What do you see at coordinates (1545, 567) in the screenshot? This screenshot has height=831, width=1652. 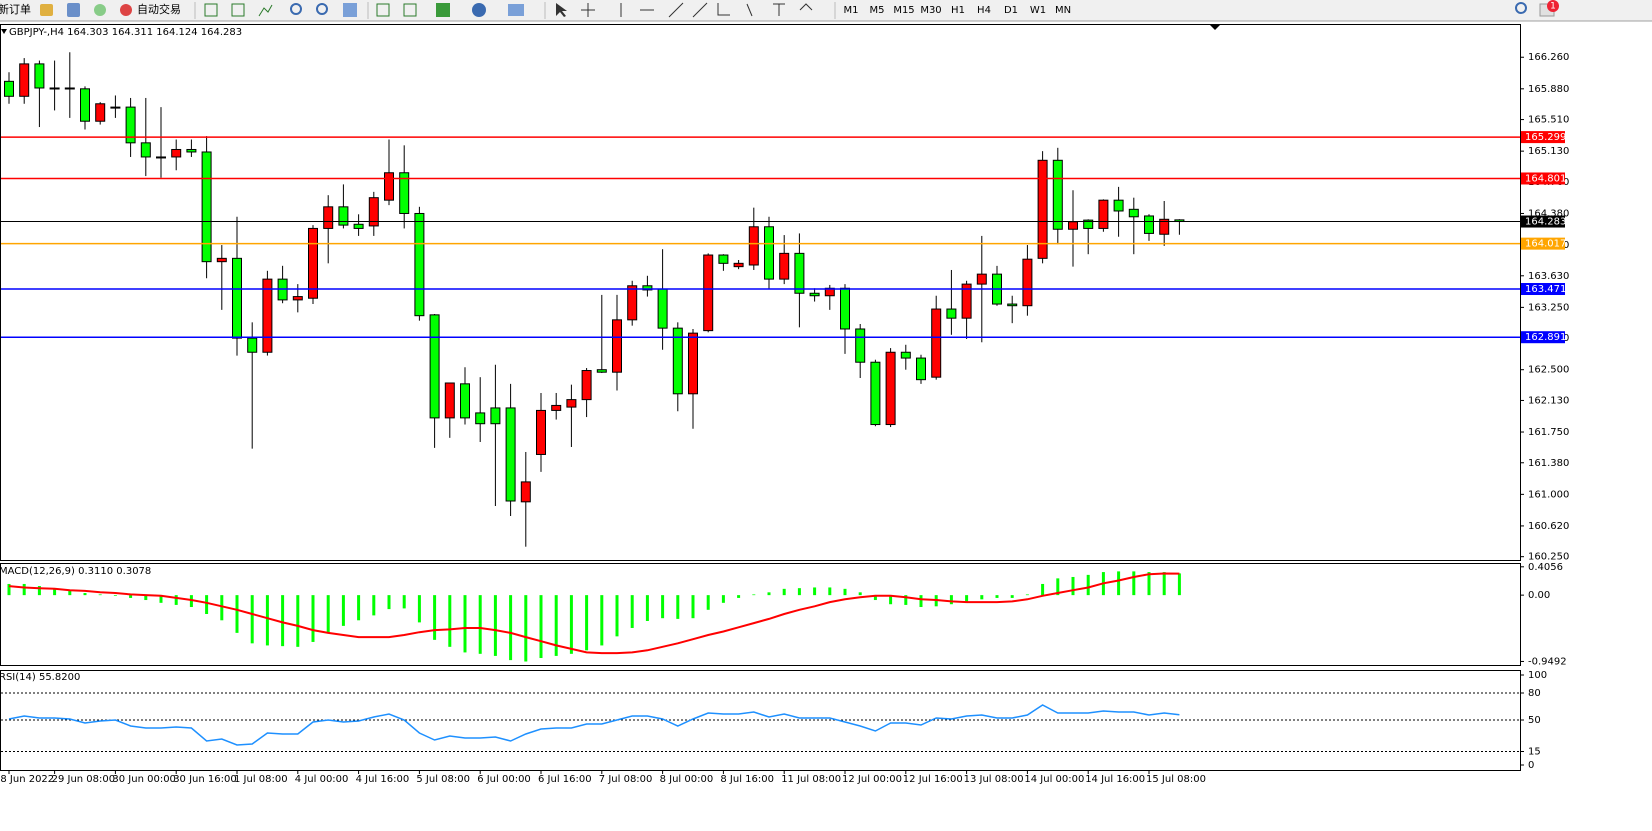 I see `y-tick-label: 0.4056` at bounding box center [1545, 567].